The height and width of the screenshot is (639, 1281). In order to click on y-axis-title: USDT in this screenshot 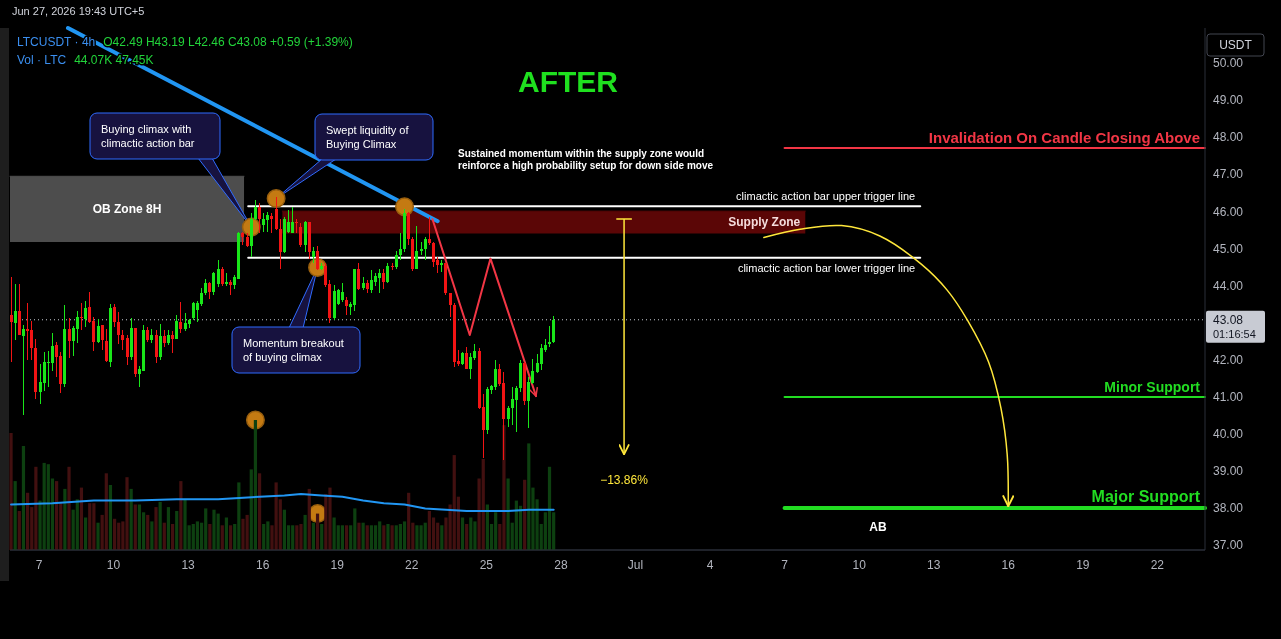, I will do `click(1236, 45)`.